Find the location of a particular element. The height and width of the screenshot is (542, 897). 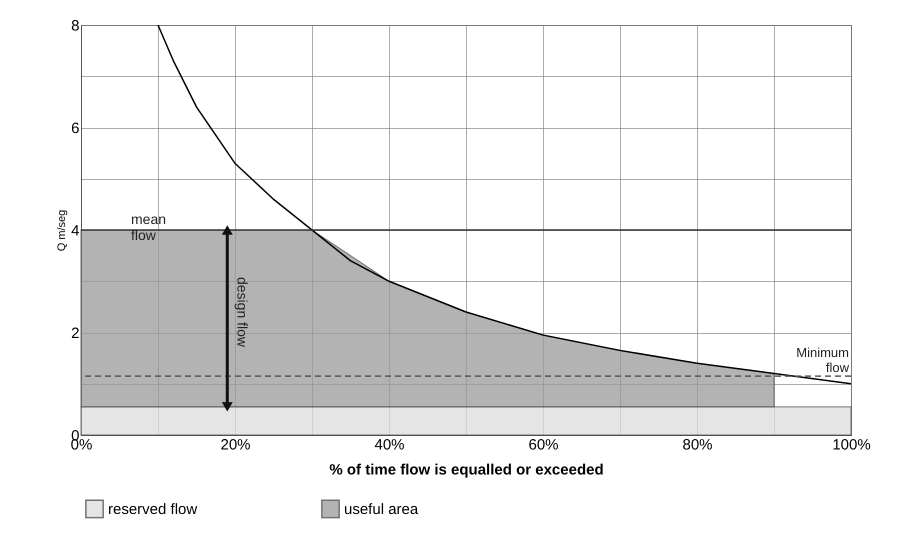

x-tick-label: 100% is located at coordinates (851, 445).